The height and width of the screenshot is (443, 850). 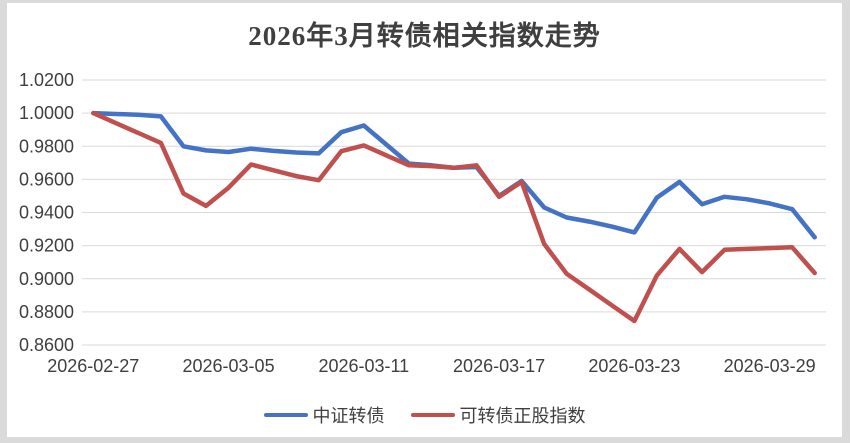 What do you see at coordinates (46, 279) in the screenshot?
I see `y-axis-tick-label: 0.9000` at bounding box center [46, 279].